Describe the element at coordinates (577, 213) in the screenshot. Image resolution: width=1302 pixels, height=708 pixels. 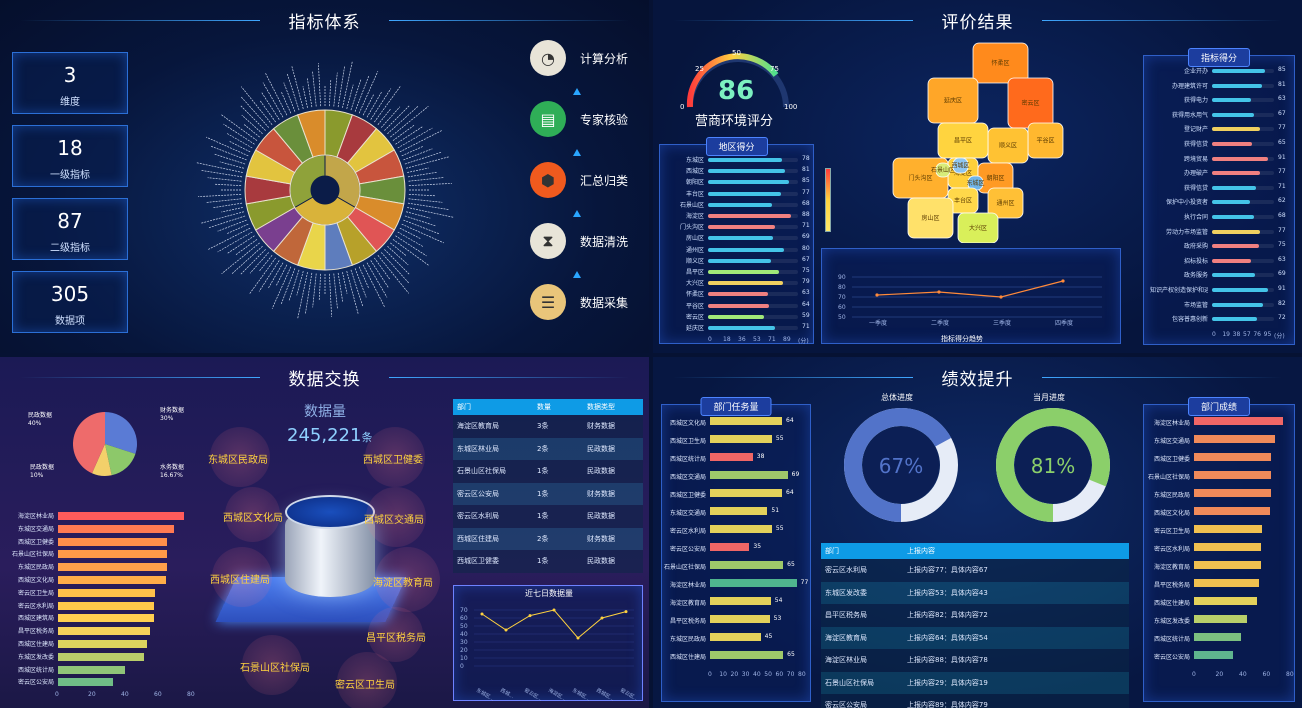
I see `flow-arrow-icon` at that location.